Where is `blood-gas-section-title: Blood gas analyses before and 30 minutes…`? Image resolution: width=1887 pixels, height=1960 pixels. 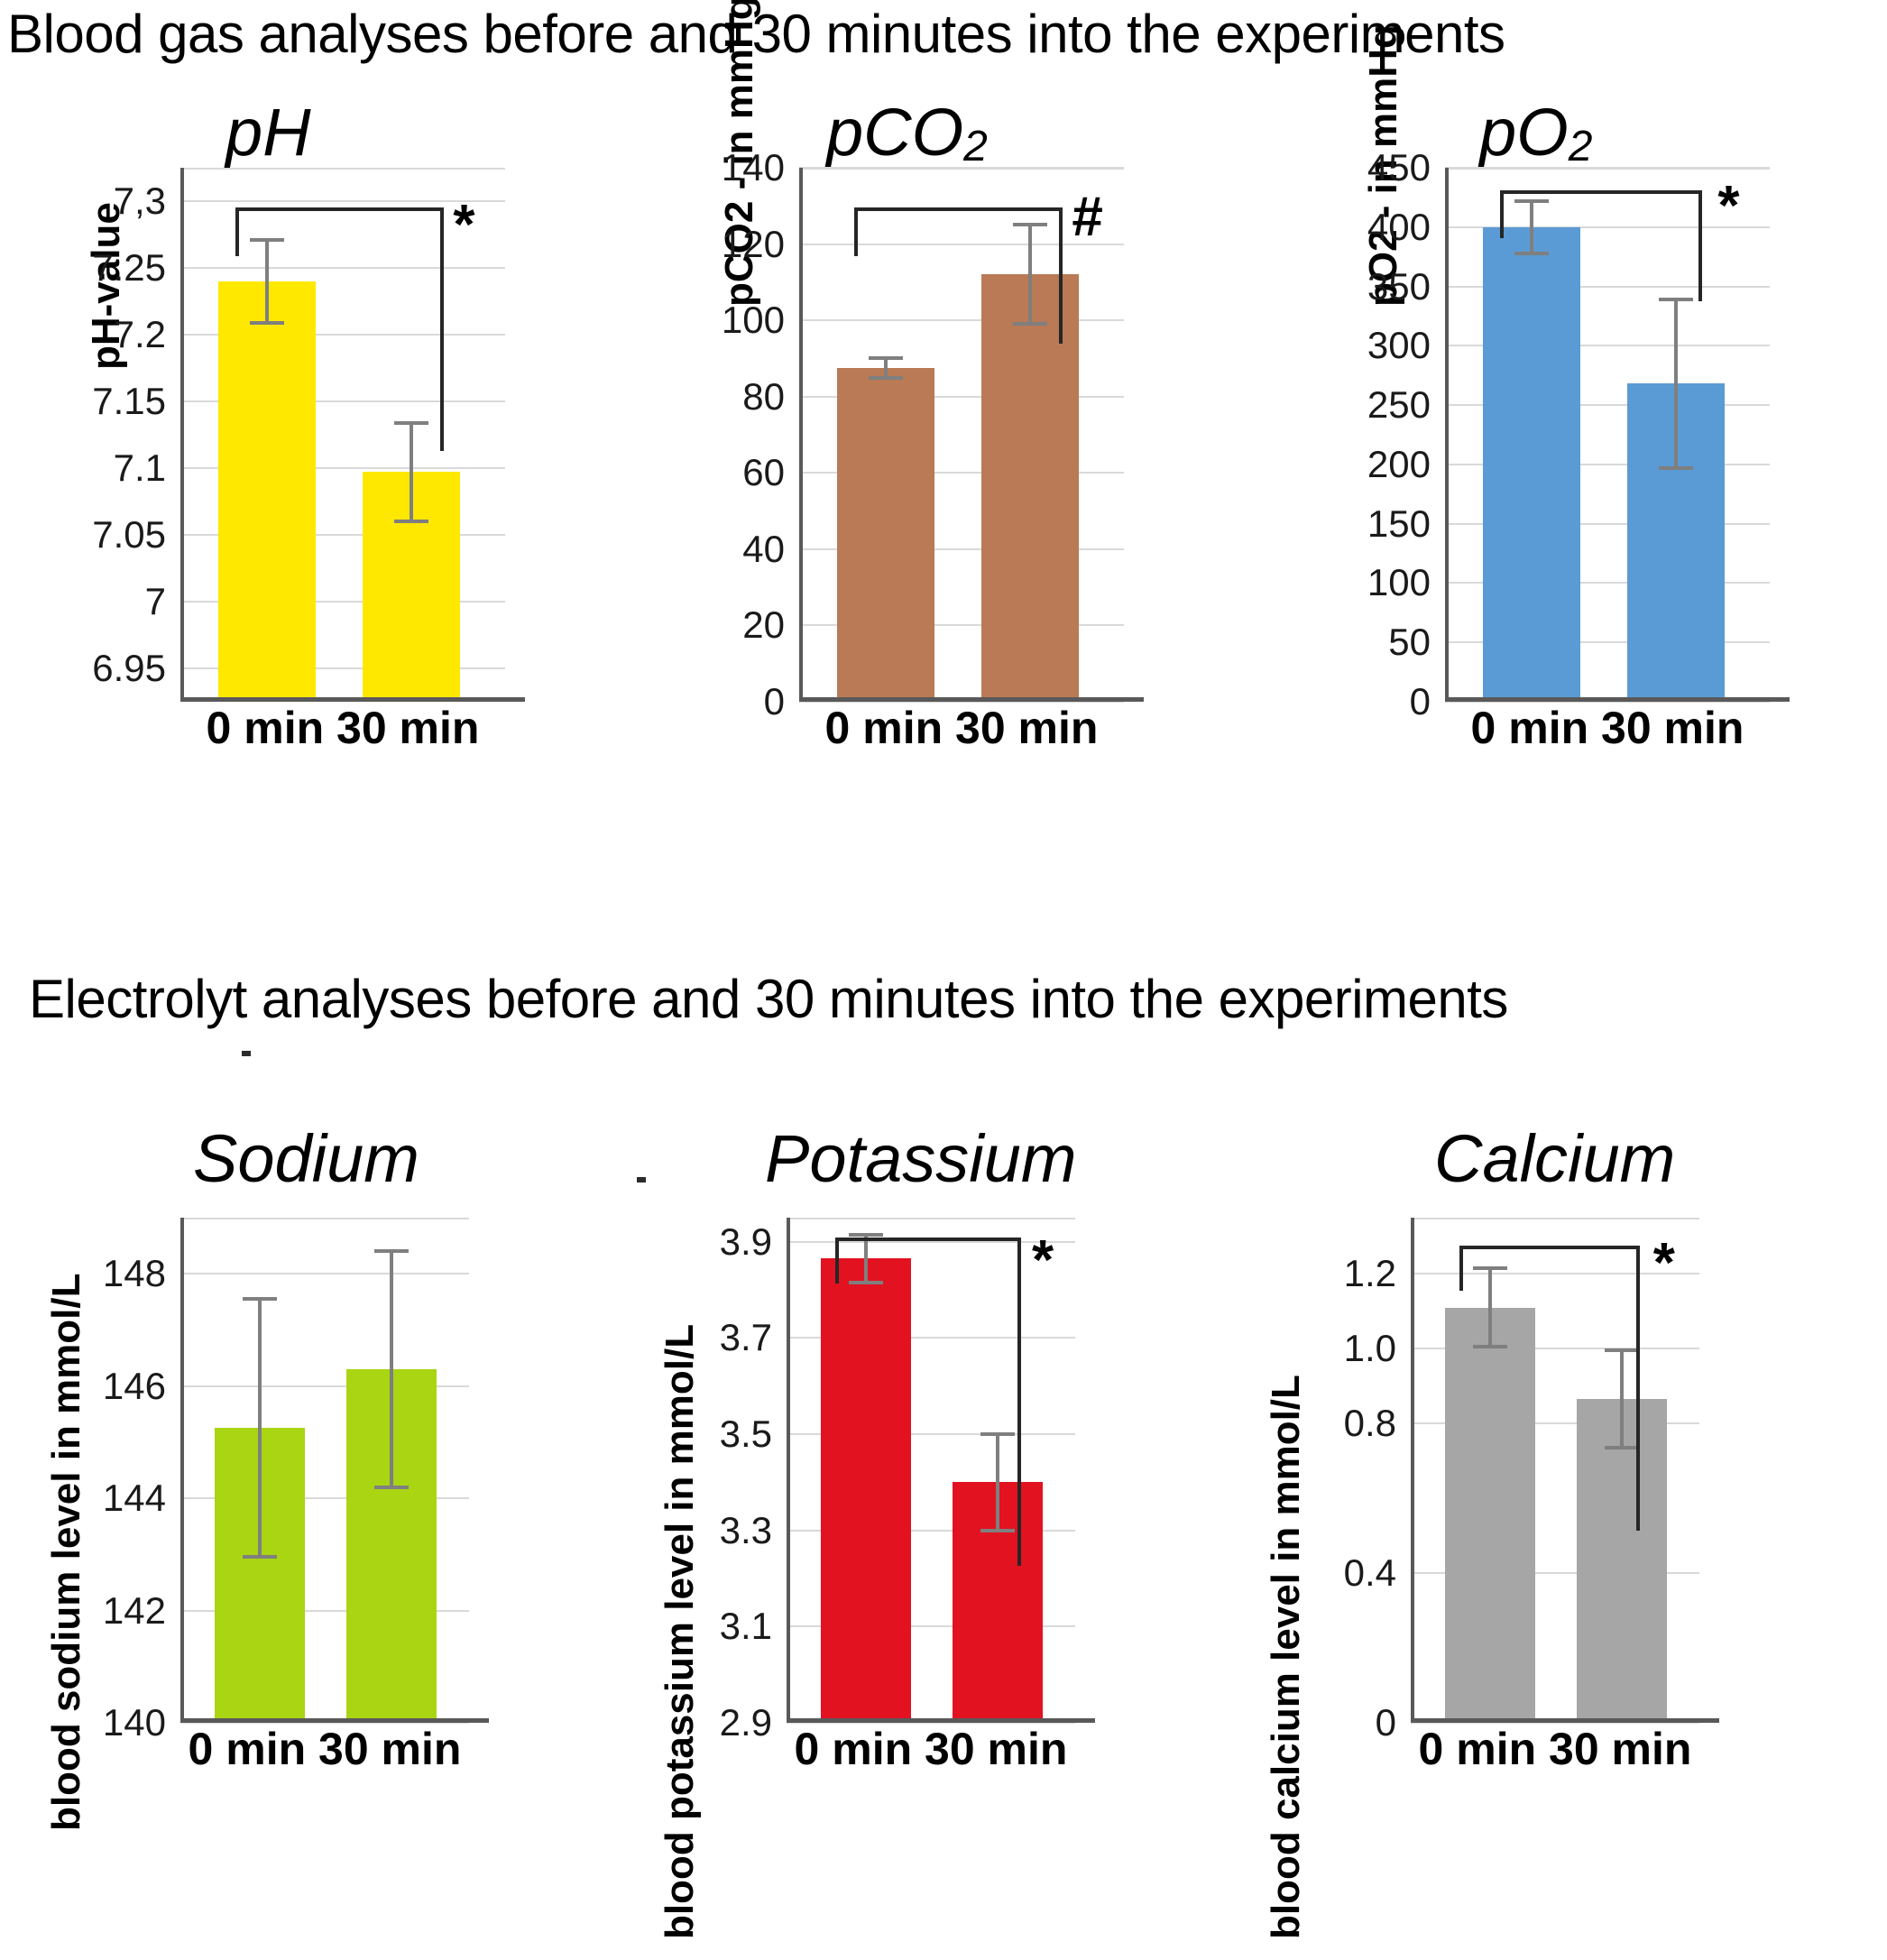
blood-gas-section-title: Blood gas analyses before and 30 minutes… is located at coordinates (756, 34).